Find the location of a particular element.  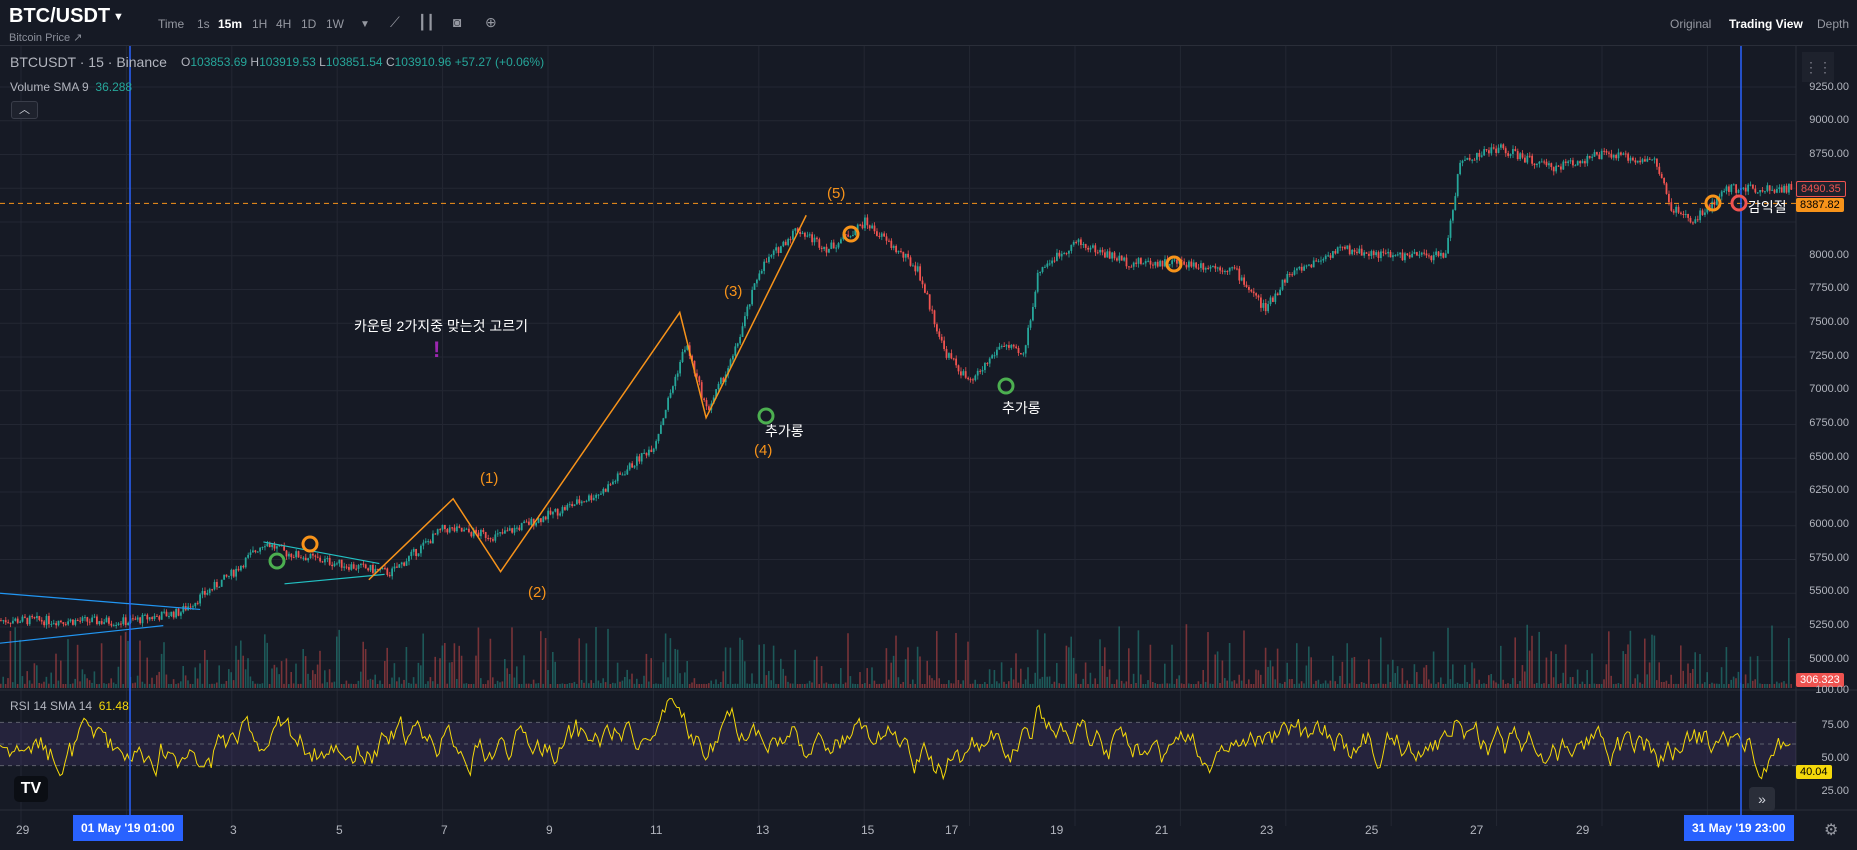

gear-icon: ⚙ is located at coordinates (1831, 830).